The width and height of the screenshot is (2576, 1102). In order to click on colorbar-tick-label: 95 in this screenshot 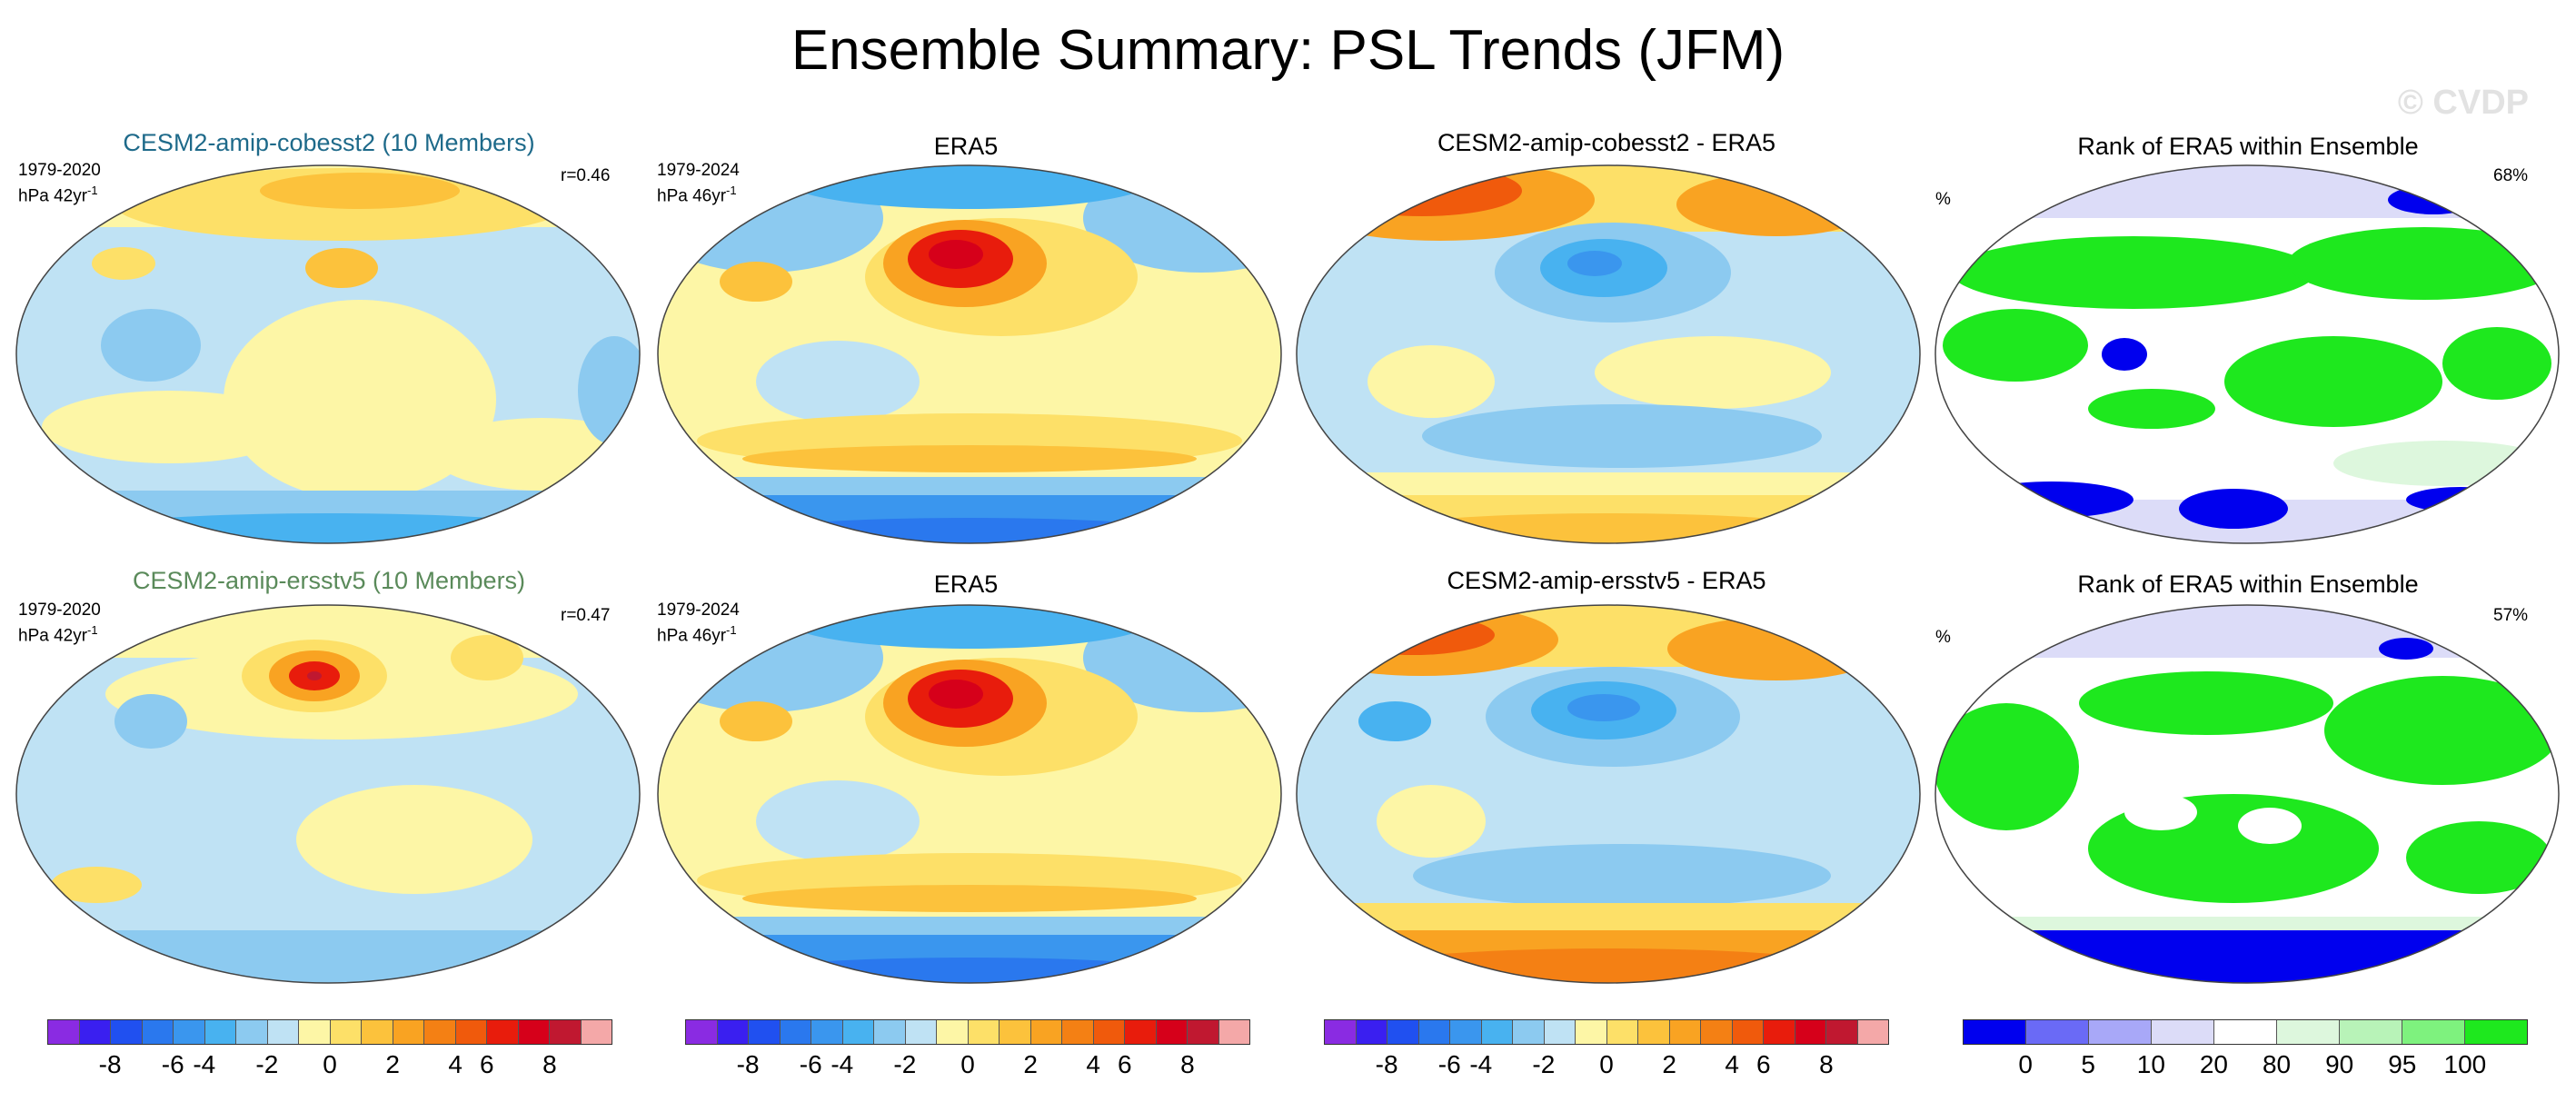, I will do `click(2403, 1064)`.